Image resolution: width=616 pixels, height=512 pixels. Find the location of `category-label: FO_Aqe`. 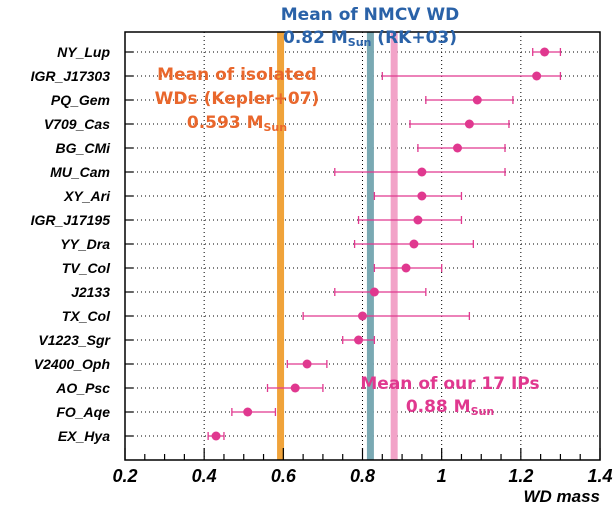

category-label: FO_Aqe is located at coordinates (83, 412).